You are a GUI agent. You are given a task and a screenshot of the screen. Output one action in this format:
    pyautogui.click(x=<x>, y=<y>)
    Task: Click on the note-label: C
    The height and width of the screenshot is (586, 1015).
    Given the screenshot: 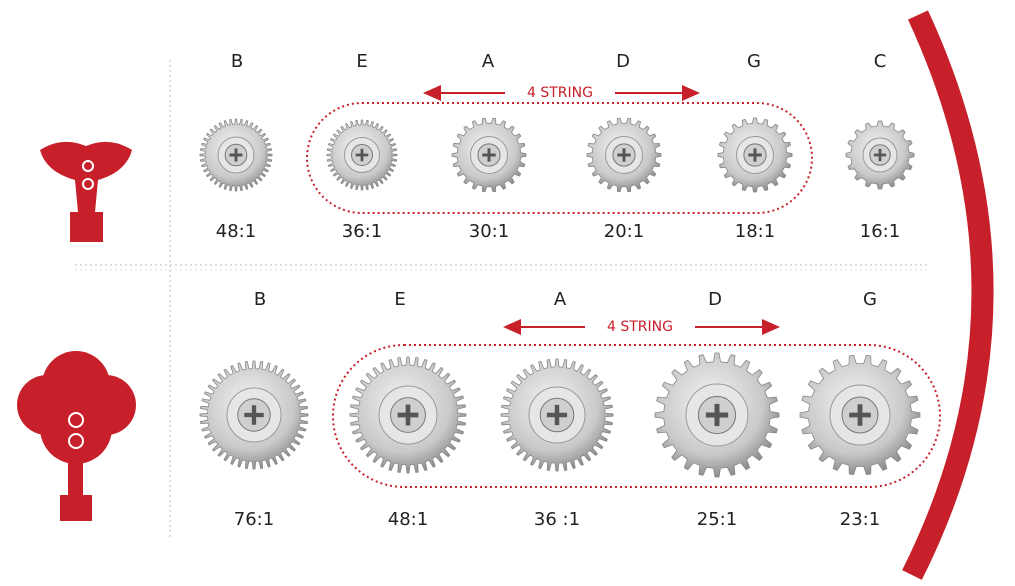 What is the action you would take?
    pyautogui.click(x=880, y=61)
    